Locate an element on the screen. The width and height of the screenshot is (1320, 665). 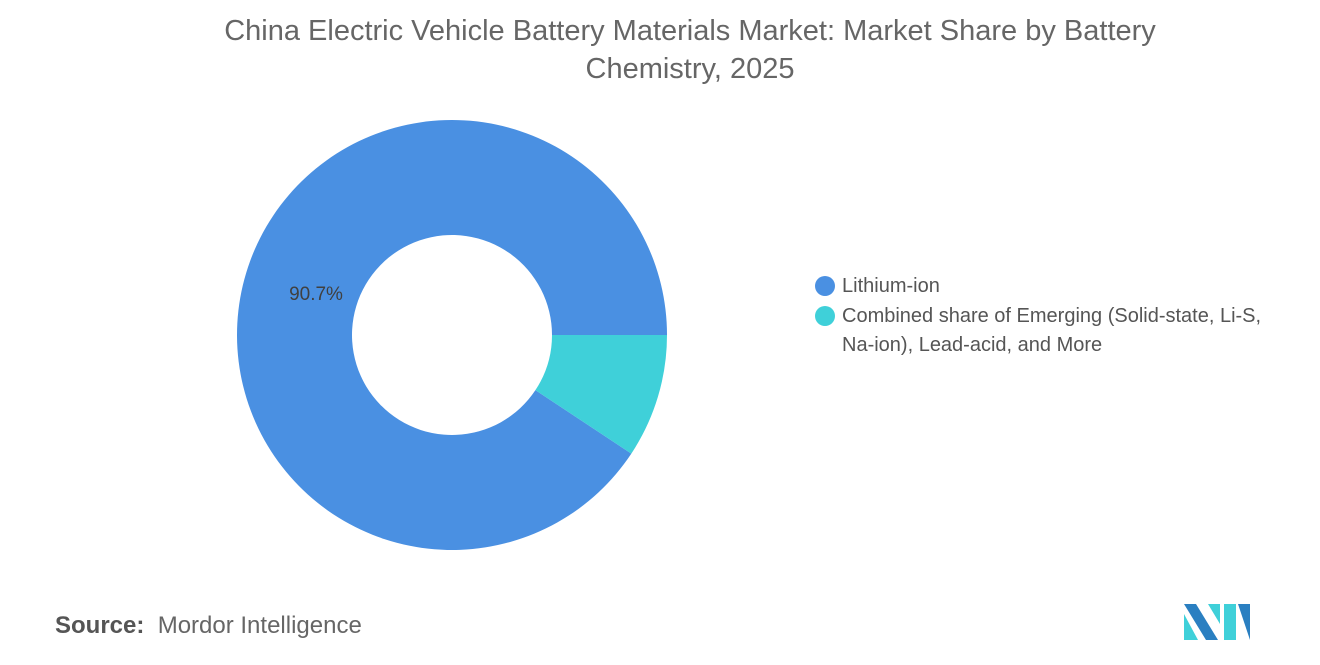
legend-item-lithium-ion: Lithium-ion is located at coordinates (1053, 286).